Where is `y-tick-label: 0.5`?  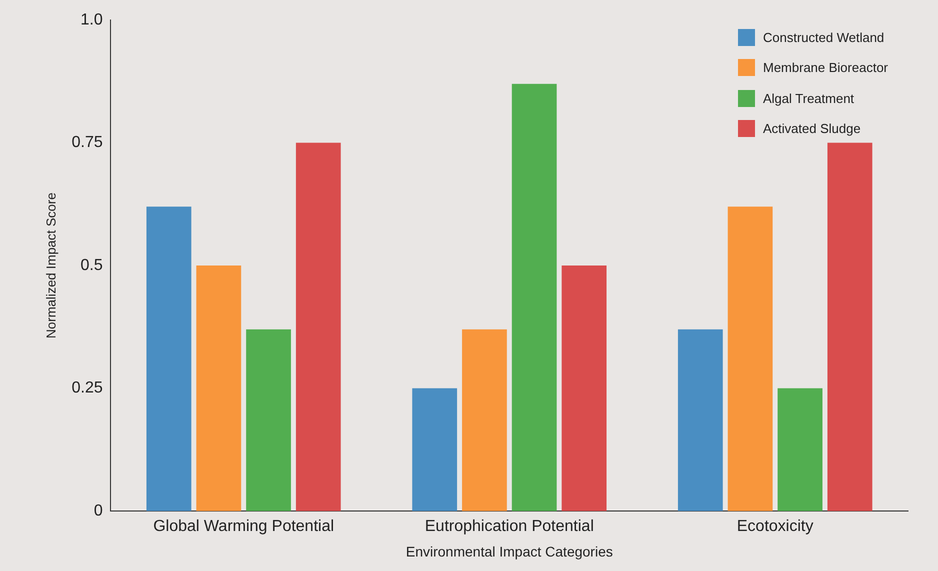
y-tick-label: 0.5 is located at coordinates (91, 265).